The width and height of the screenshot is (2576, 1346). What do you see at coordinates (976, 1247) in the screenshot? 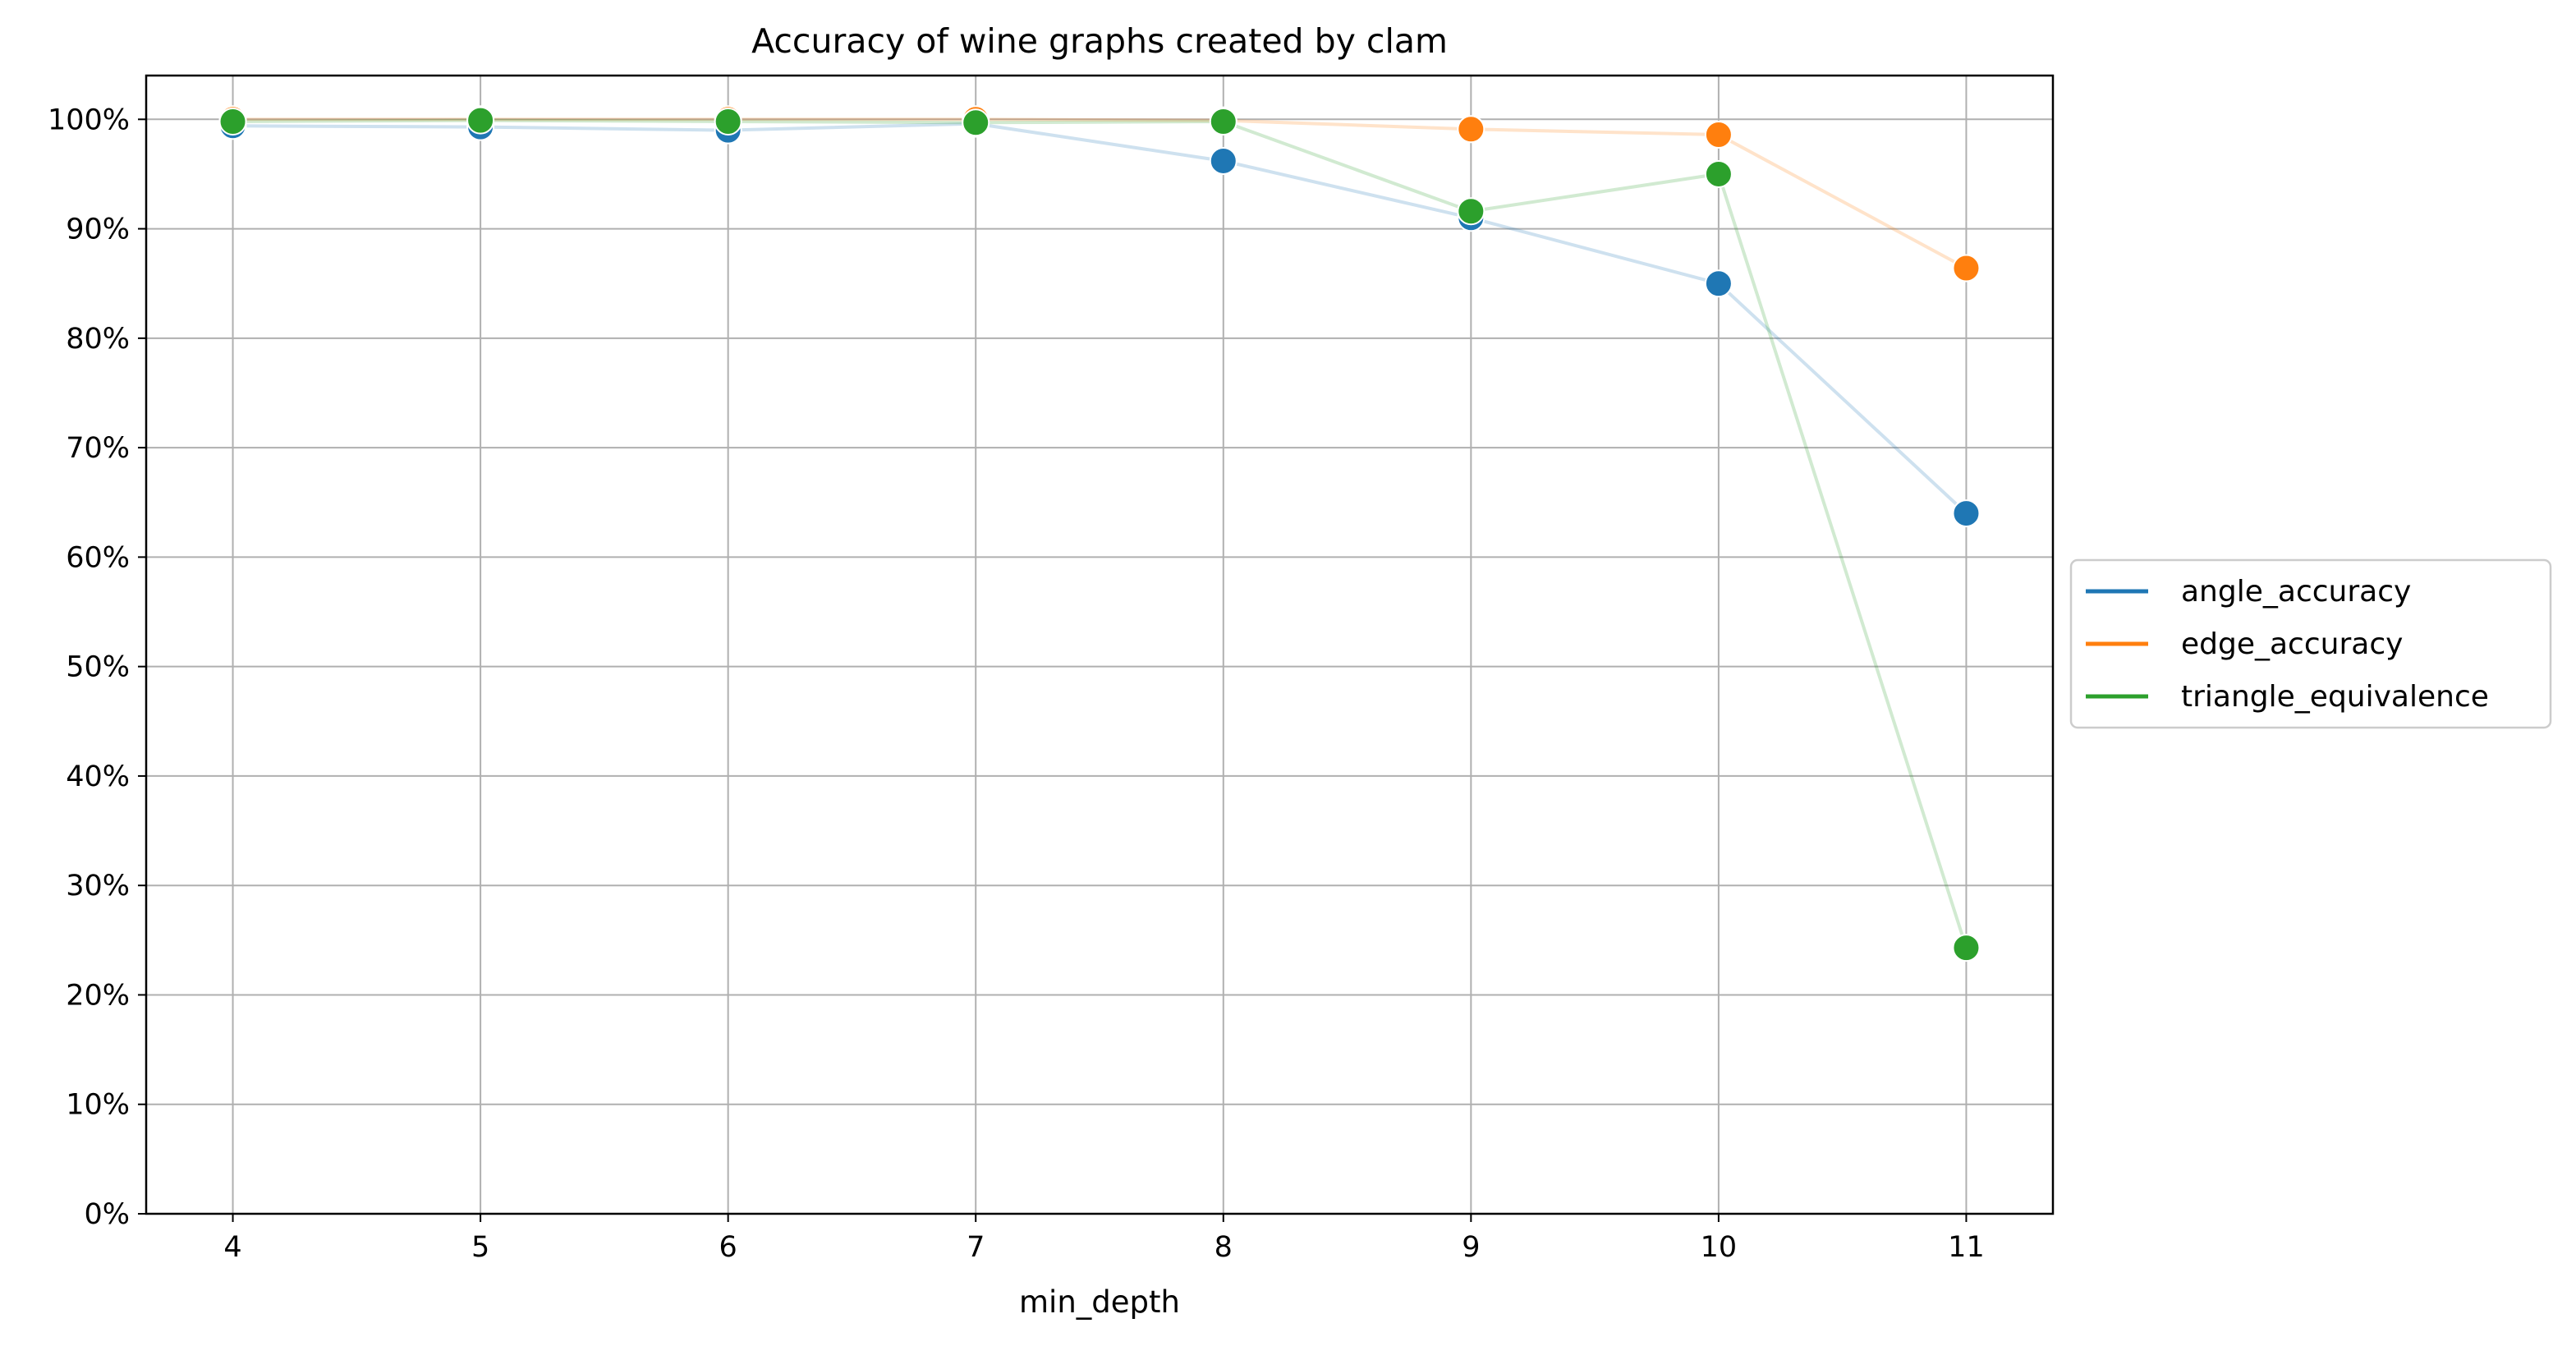
I see `x-tick-label: 7` at bounding box center [976, 1247].